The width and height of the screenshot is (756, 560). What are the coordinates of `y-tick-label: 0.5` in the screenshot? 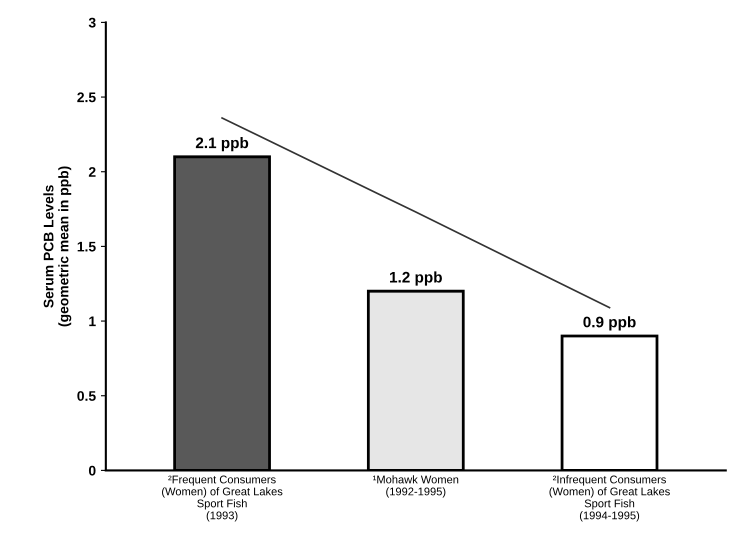 It's located at (86, 396).